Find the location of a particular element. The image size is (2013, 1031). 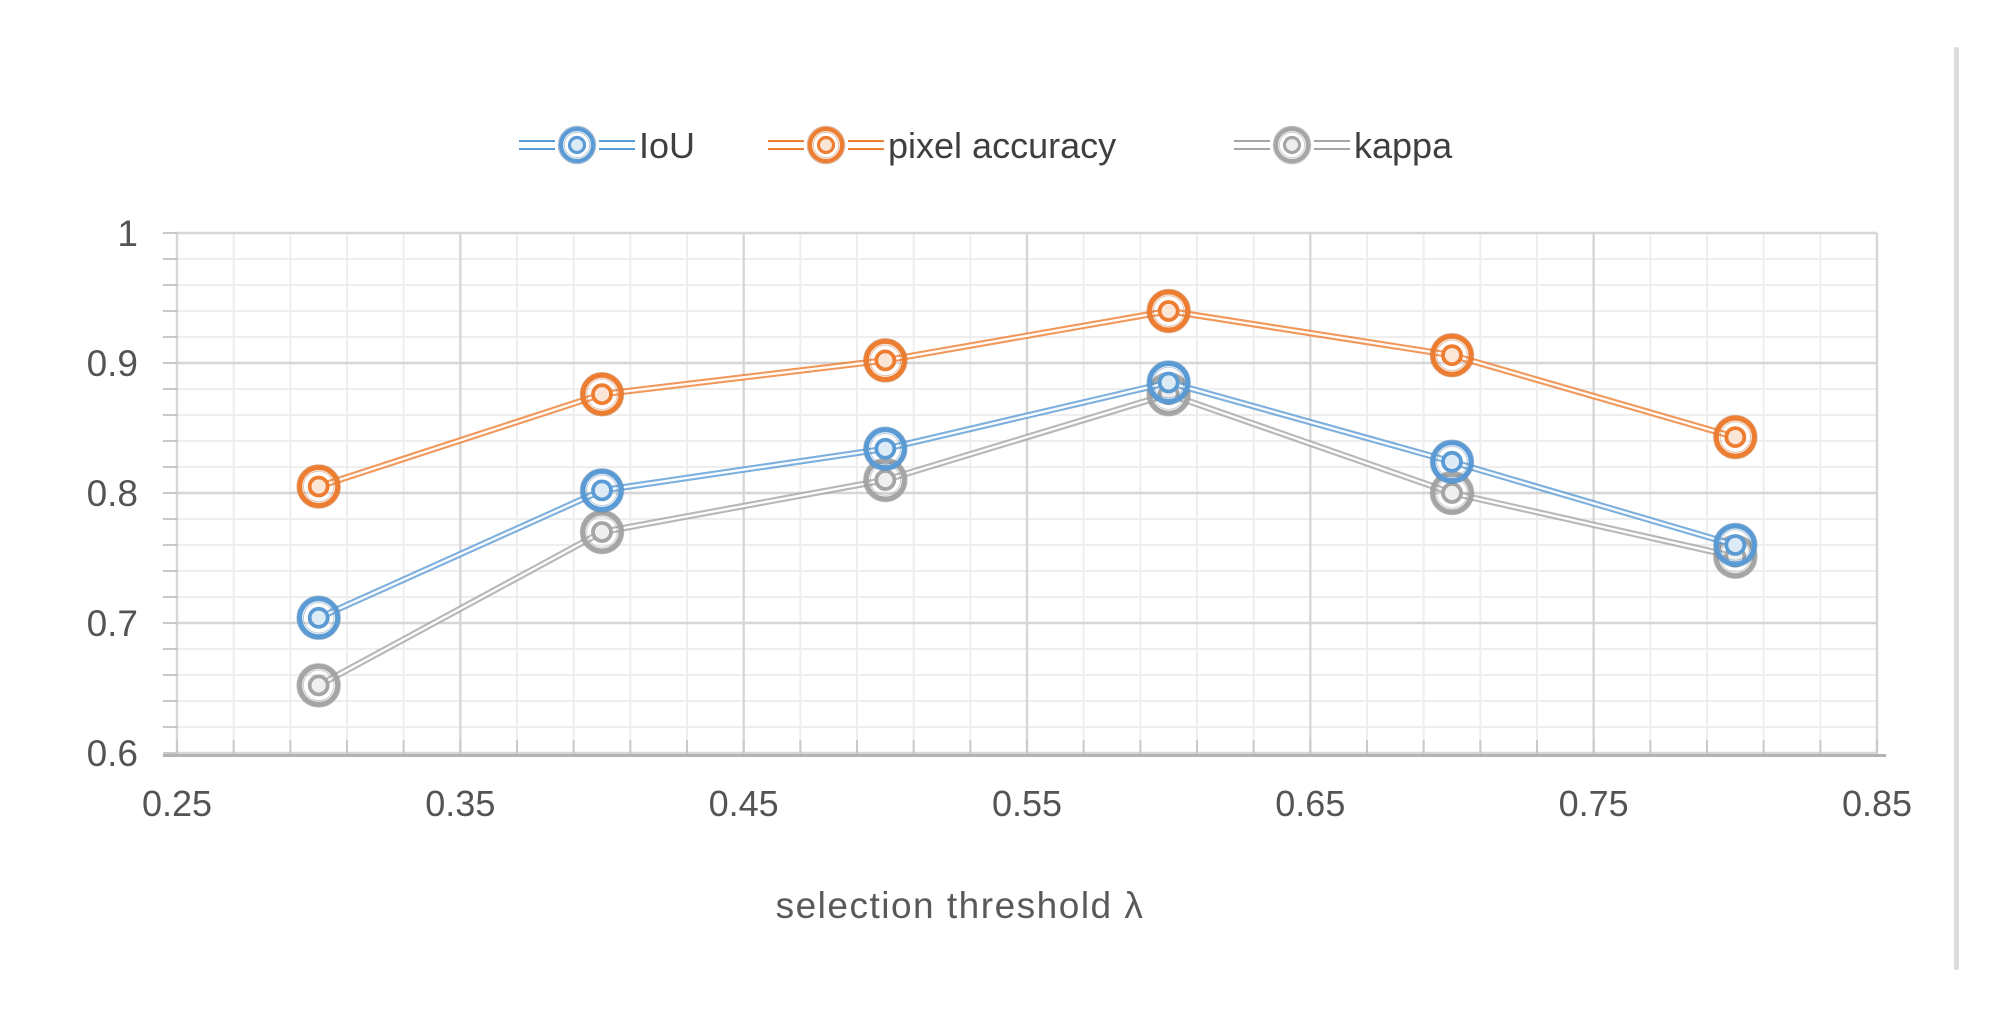

legend-marker-iou-inner-ring is located at coordinates (577, 145).